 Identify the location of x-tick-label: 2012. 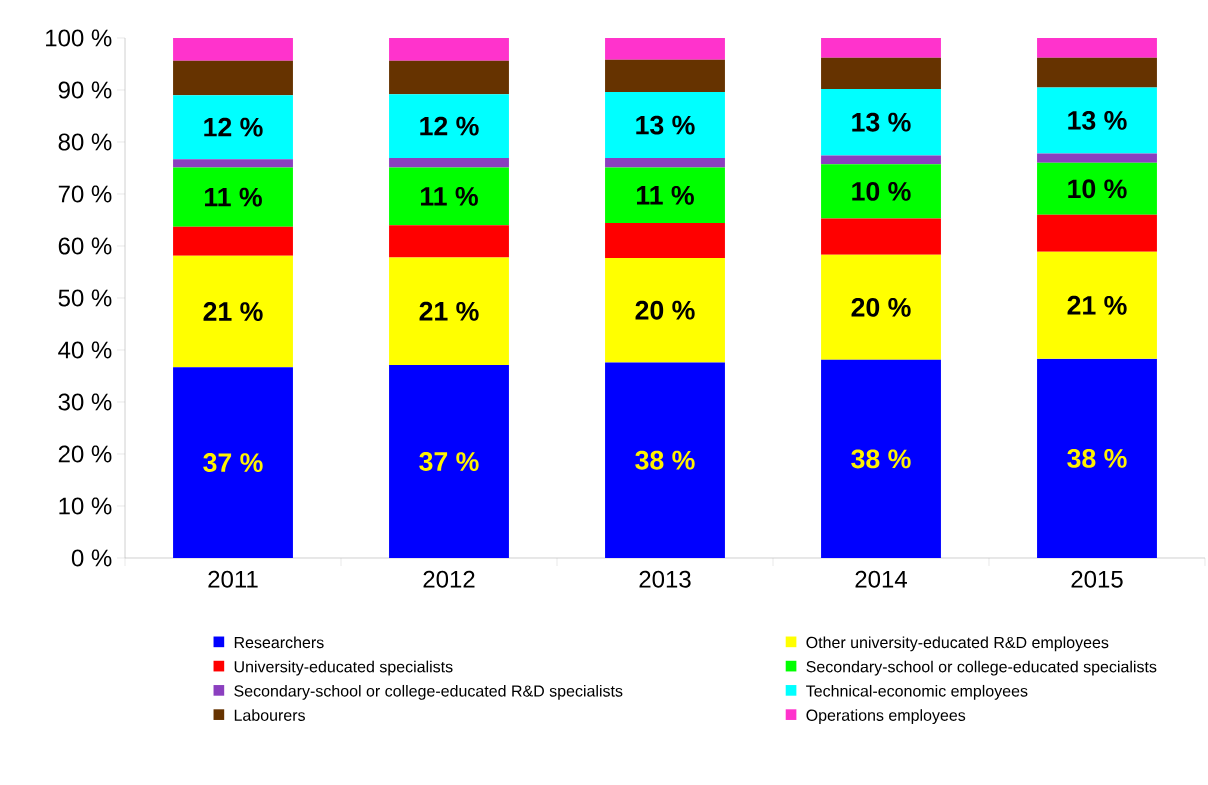
(449, 579).